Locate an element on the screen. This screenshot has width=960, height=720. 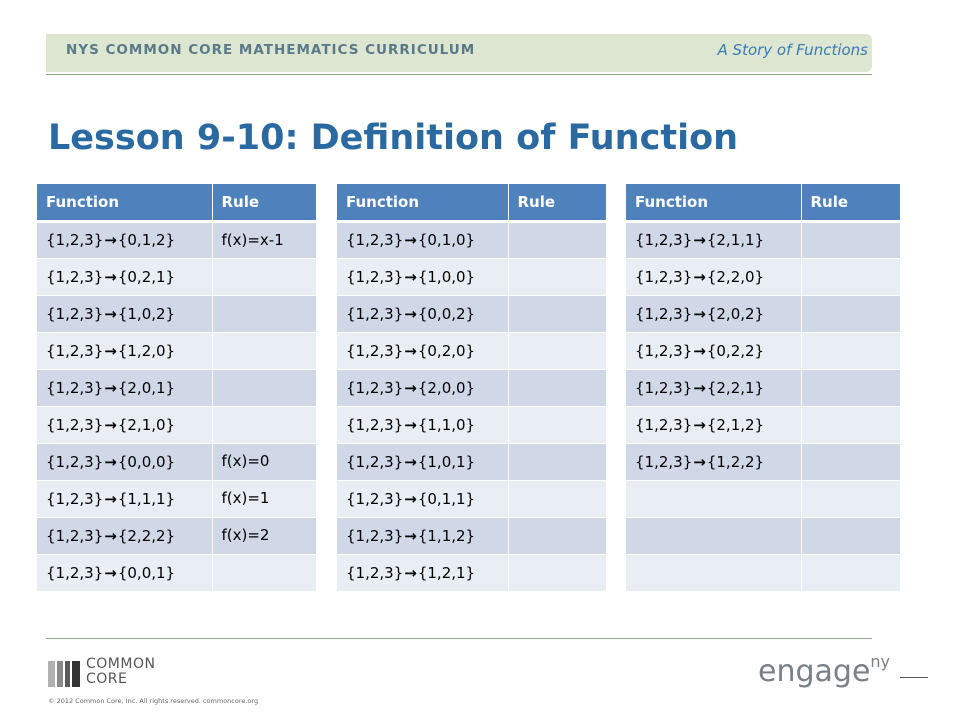
codomain-set: {2,2,2} is located at coordinates (146, 535).